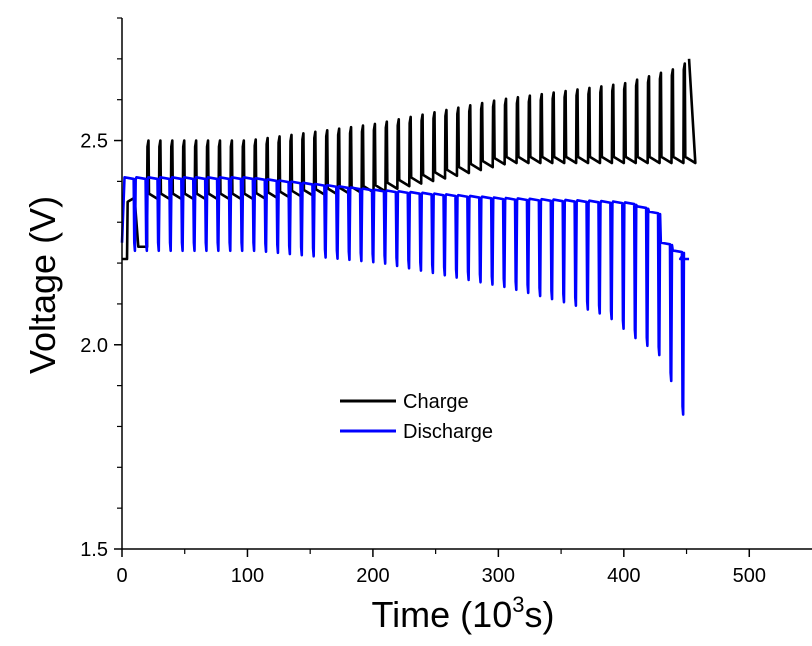  What do you see at coordinates (416, 417) in the screenshot?
I see `legend: Charge Discharge` at bounding box center [416, 417].